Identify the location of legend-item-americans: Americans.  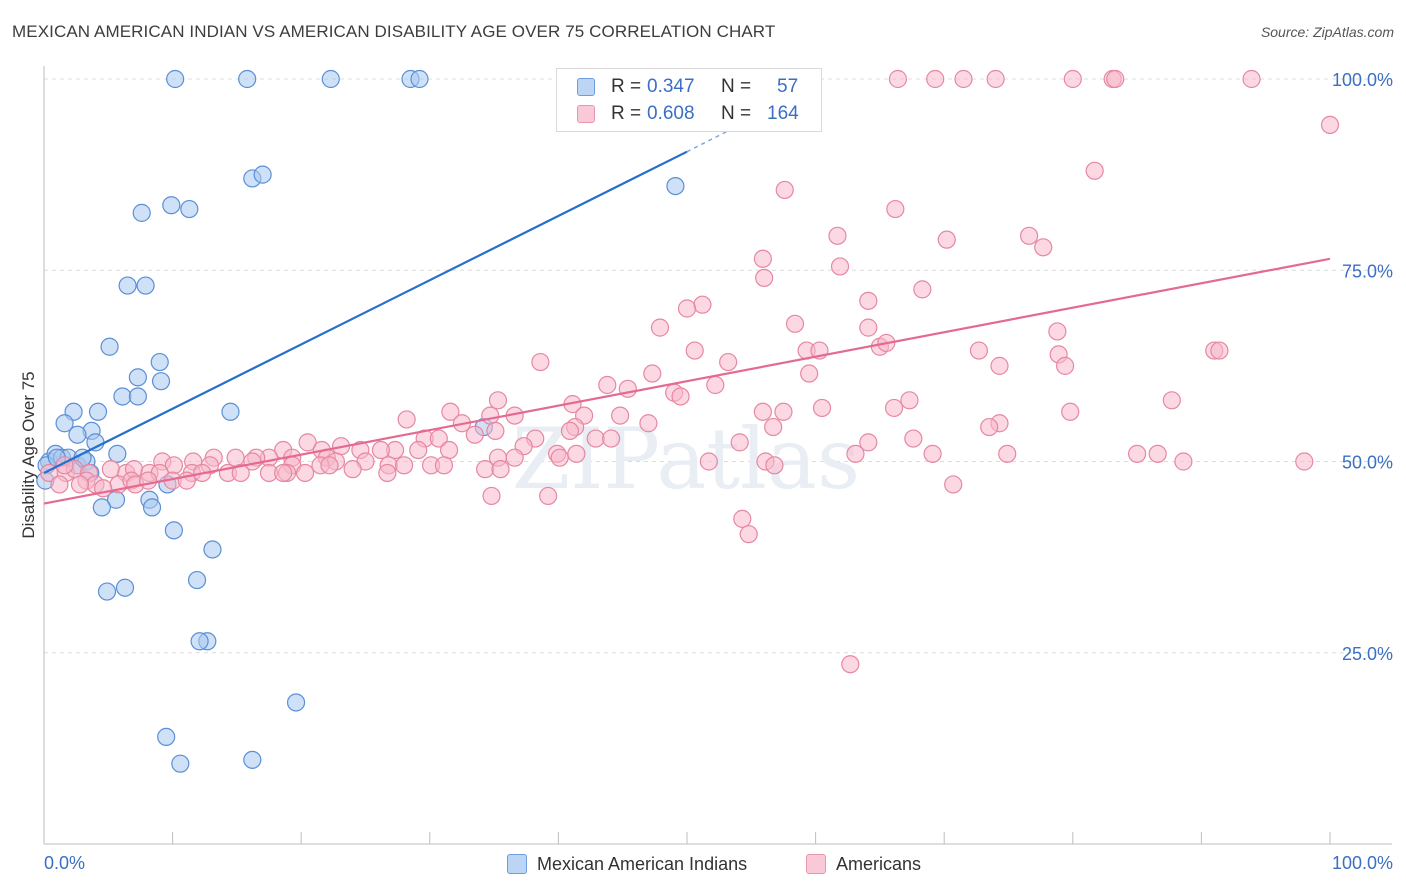
(863, 864).